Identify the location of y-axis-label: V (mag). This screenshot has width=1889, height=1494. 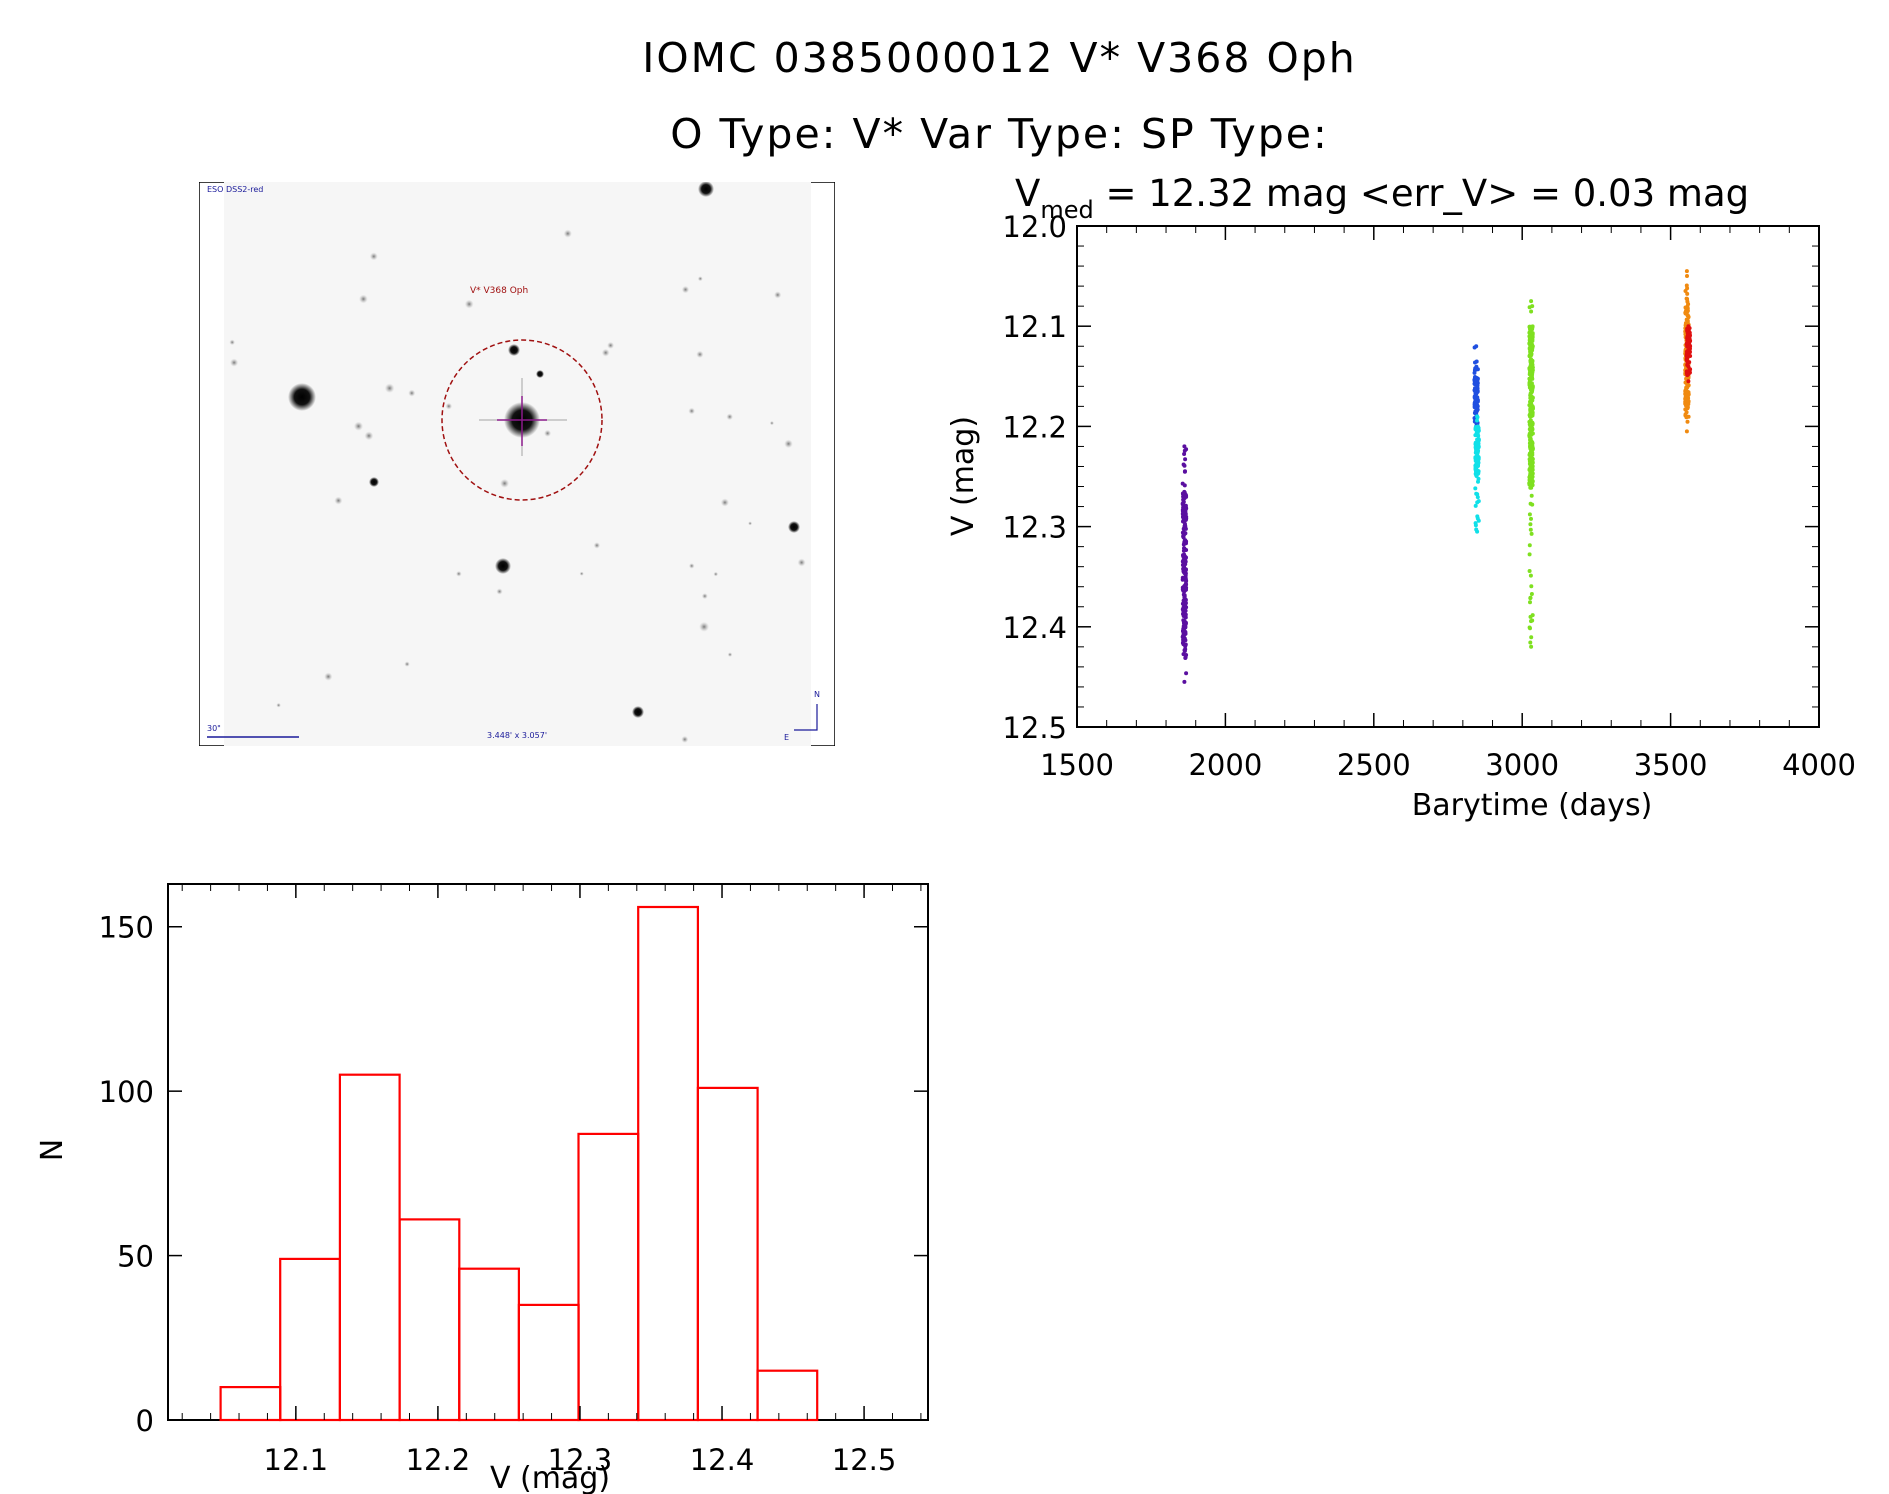
(963, 476).